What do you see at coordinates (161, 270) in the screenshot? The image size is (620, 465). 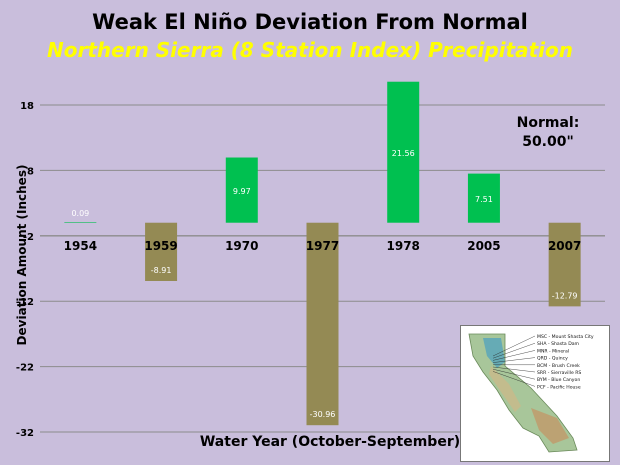 I see `data-label: -8.91` at bounding box center [161, 270].